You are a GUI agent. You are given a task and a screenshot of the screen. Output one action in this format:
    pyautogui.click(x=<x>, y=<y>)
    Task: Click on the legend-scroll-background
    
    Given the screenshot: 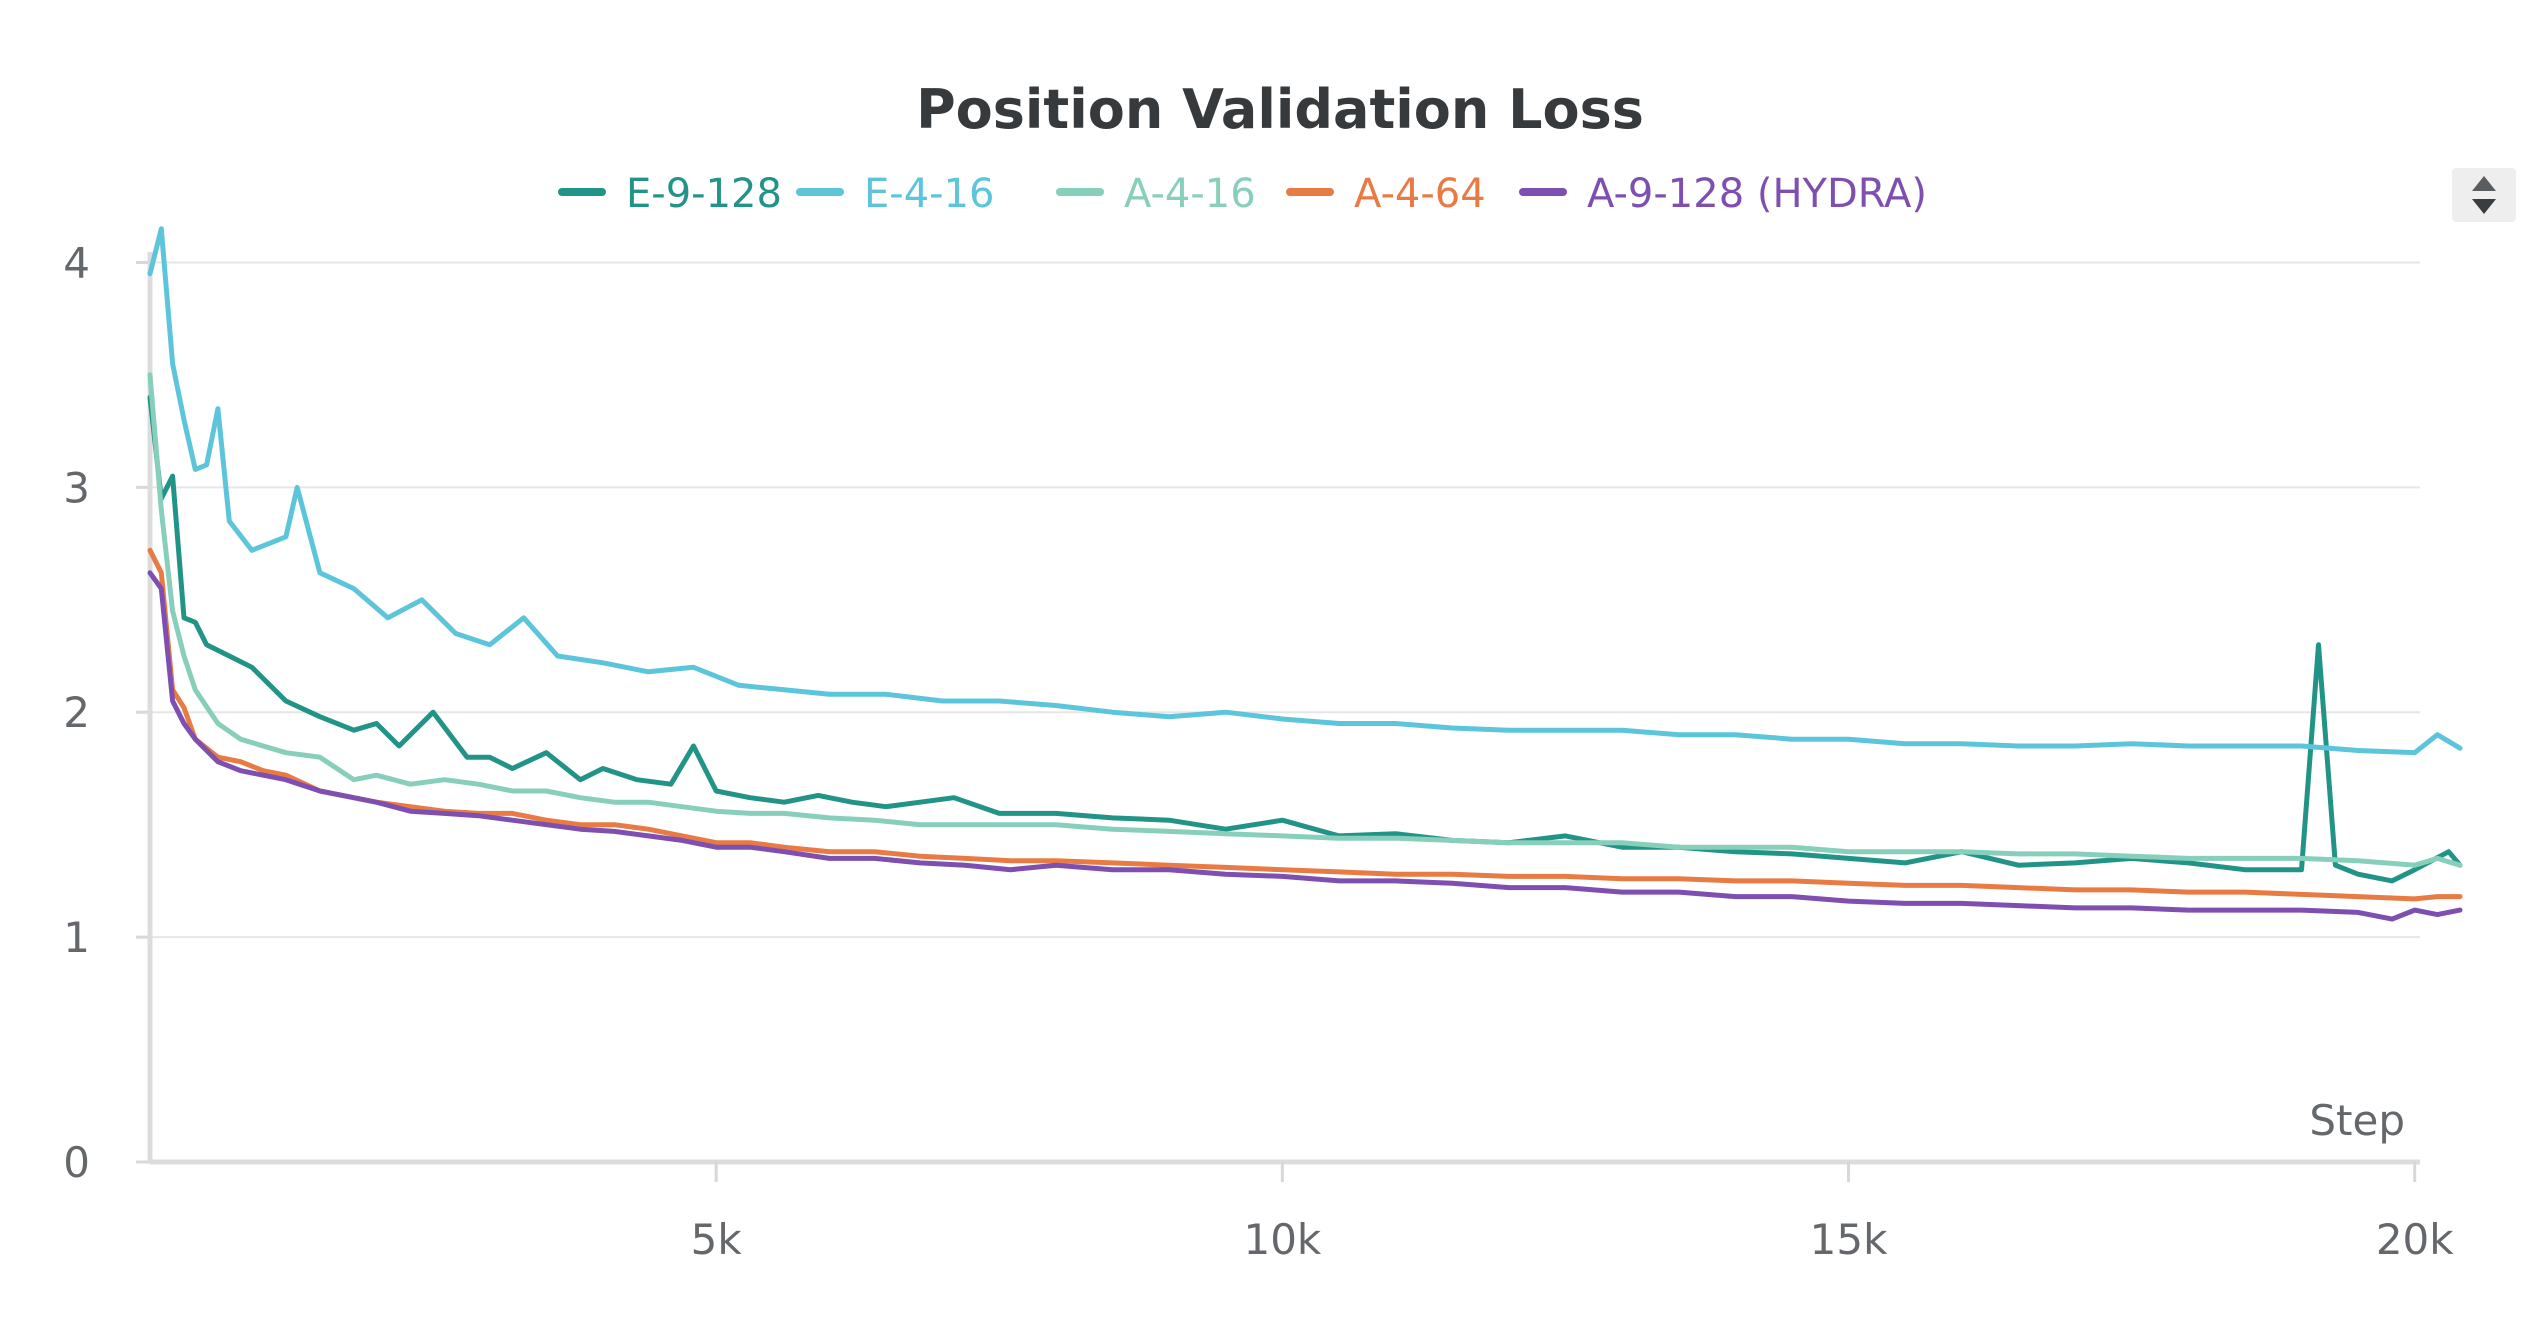 What is the action you would take?
    pyautogui.click(x=2484, y=195)
    